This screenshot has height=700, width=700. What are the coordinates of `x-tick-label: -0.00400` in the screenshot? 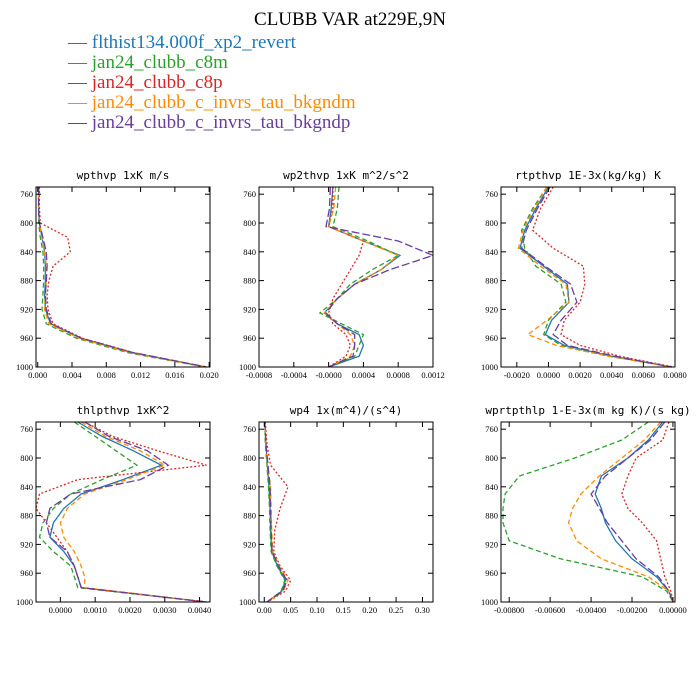 It's located at (591, 610).